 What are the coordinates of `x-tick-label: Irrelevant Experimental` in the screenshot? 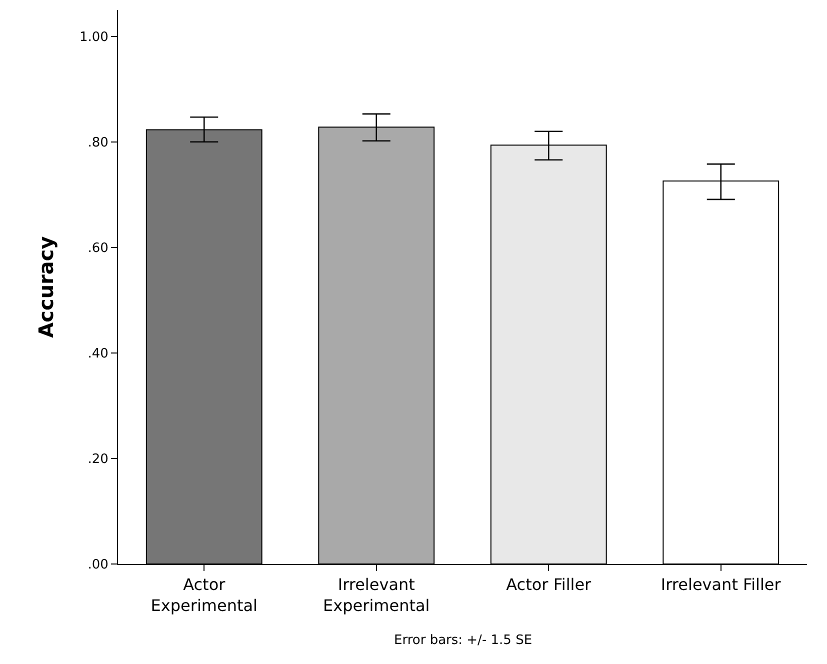 It's located at (376, 595).